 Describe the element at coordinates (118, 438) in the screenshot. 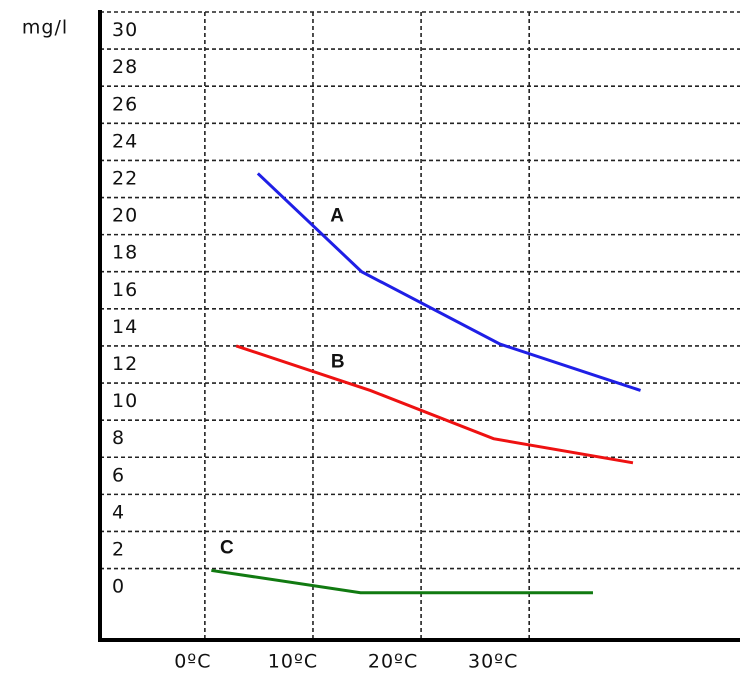

I see `y-tick-label: 8` at that location.